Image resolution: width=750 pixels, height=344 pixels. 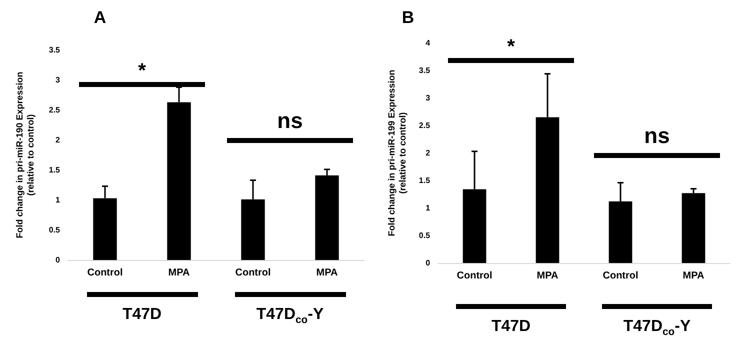 I want to click on y-tick-label: 4, so click(x=428, y=43).